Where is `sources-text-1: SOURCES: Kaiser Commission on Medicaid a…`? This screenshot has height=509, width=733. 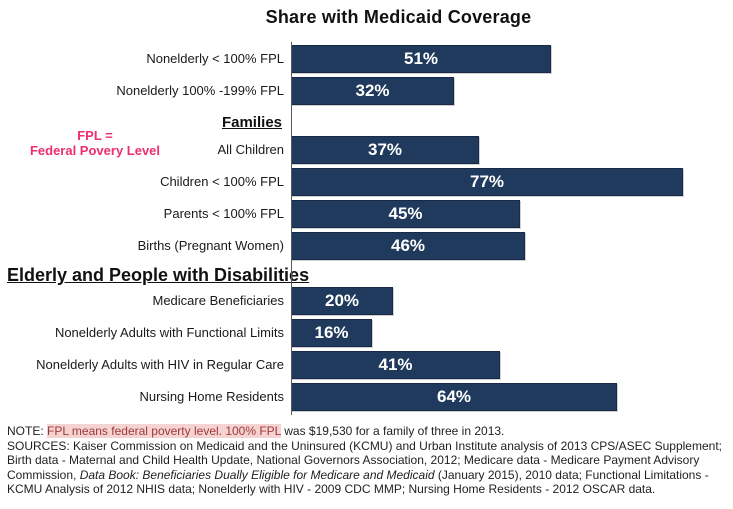
sources-text-1: SOURCES: Kaiser Commission on Medicaid a… is located at coordinates (364, 460).